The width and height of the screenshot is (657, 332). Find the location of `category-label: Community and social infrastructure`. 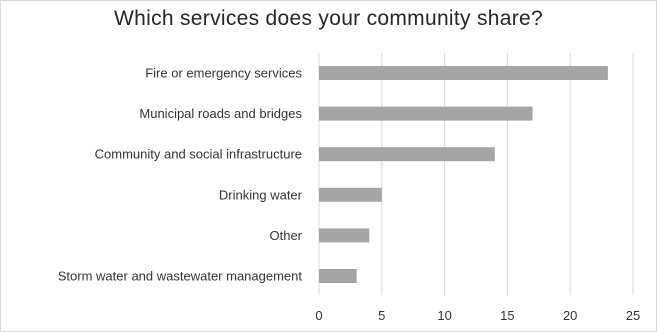

category-label: Community and social infrastructure is located at coordinates (198, 154).